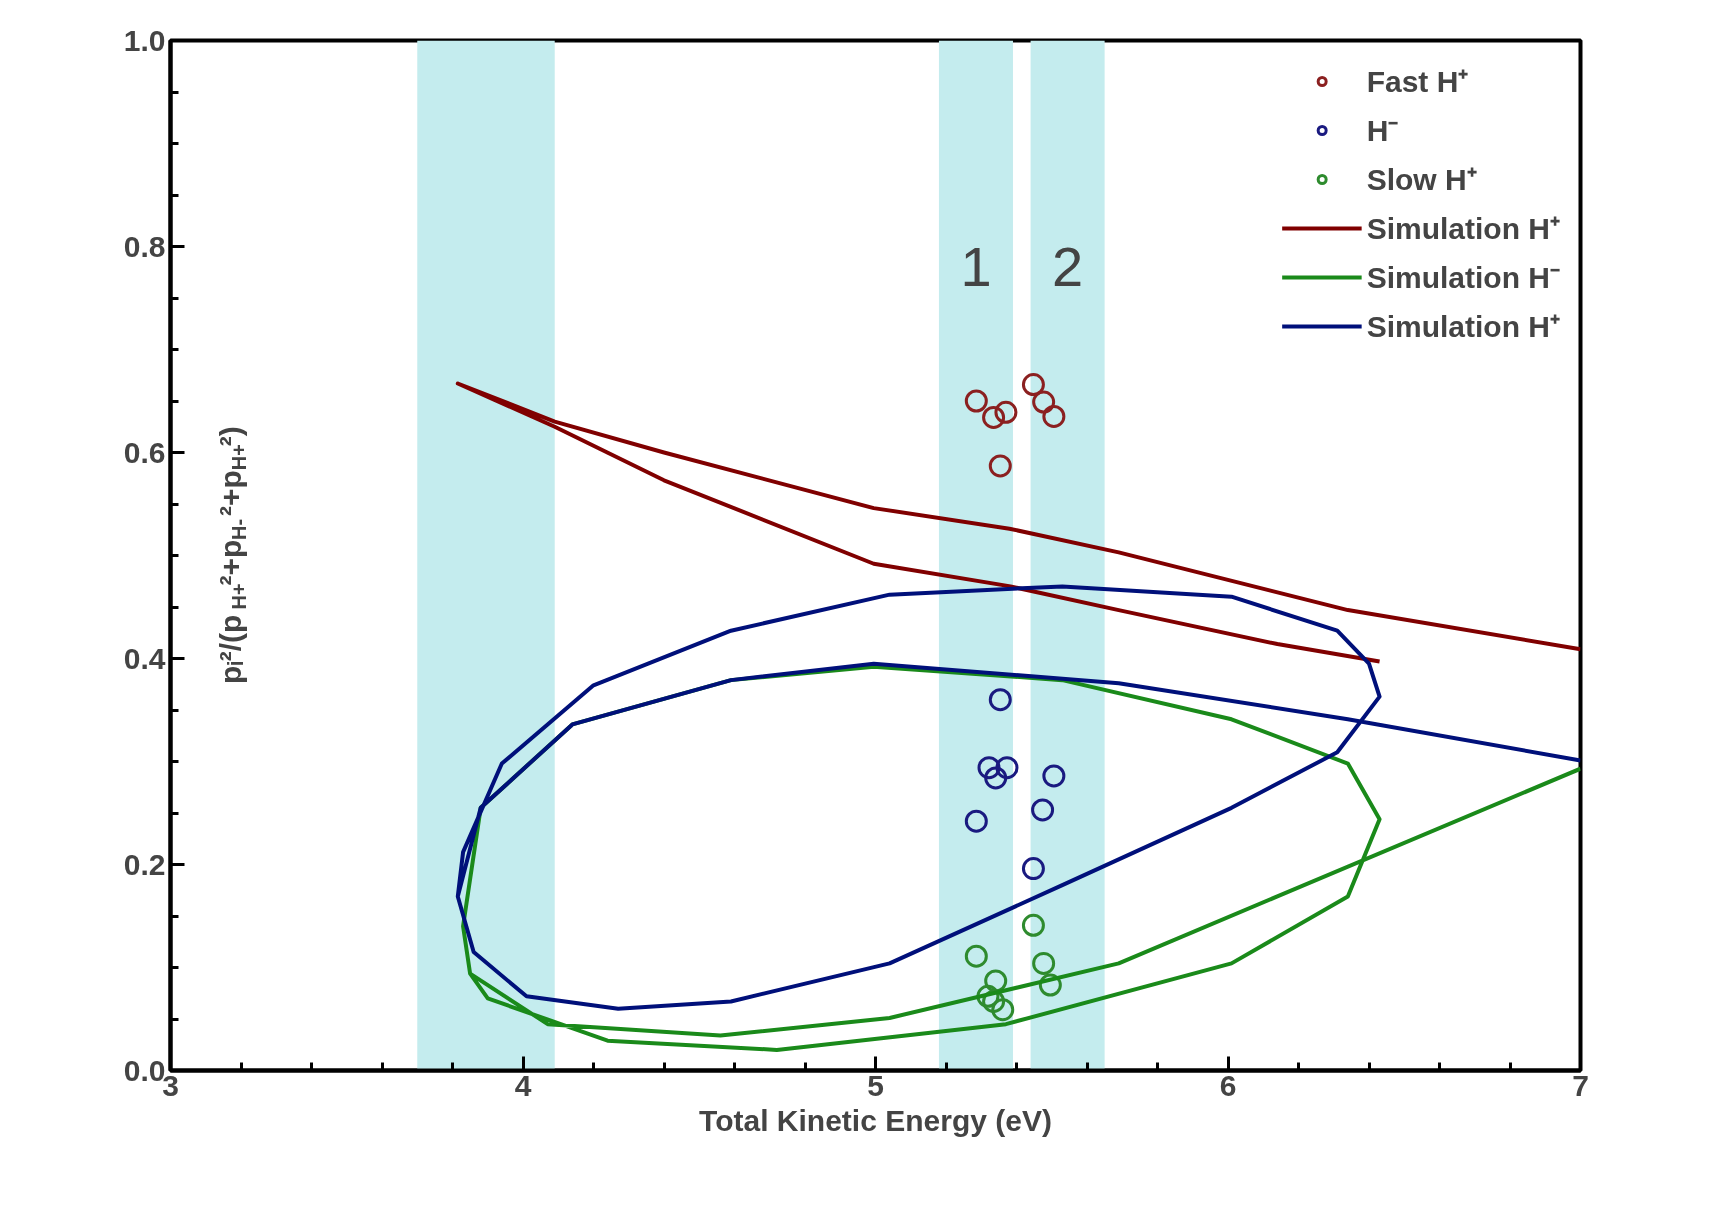 The image size is (1714, 1220). Describe the element at coordinates (1417, 82) in the screenshot. I see `legend-label: Fast H⁺` at that location.